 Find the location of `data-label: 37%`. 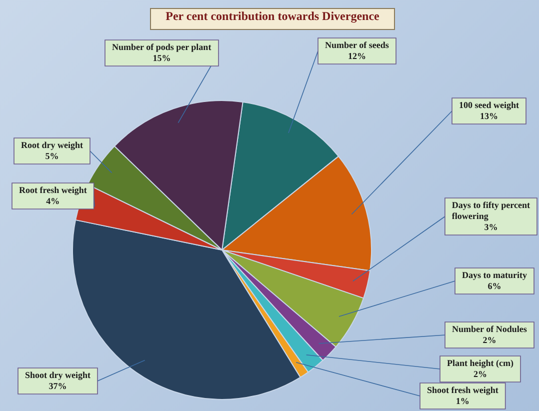

data-label: 37% is located at coordinates (57, 385).